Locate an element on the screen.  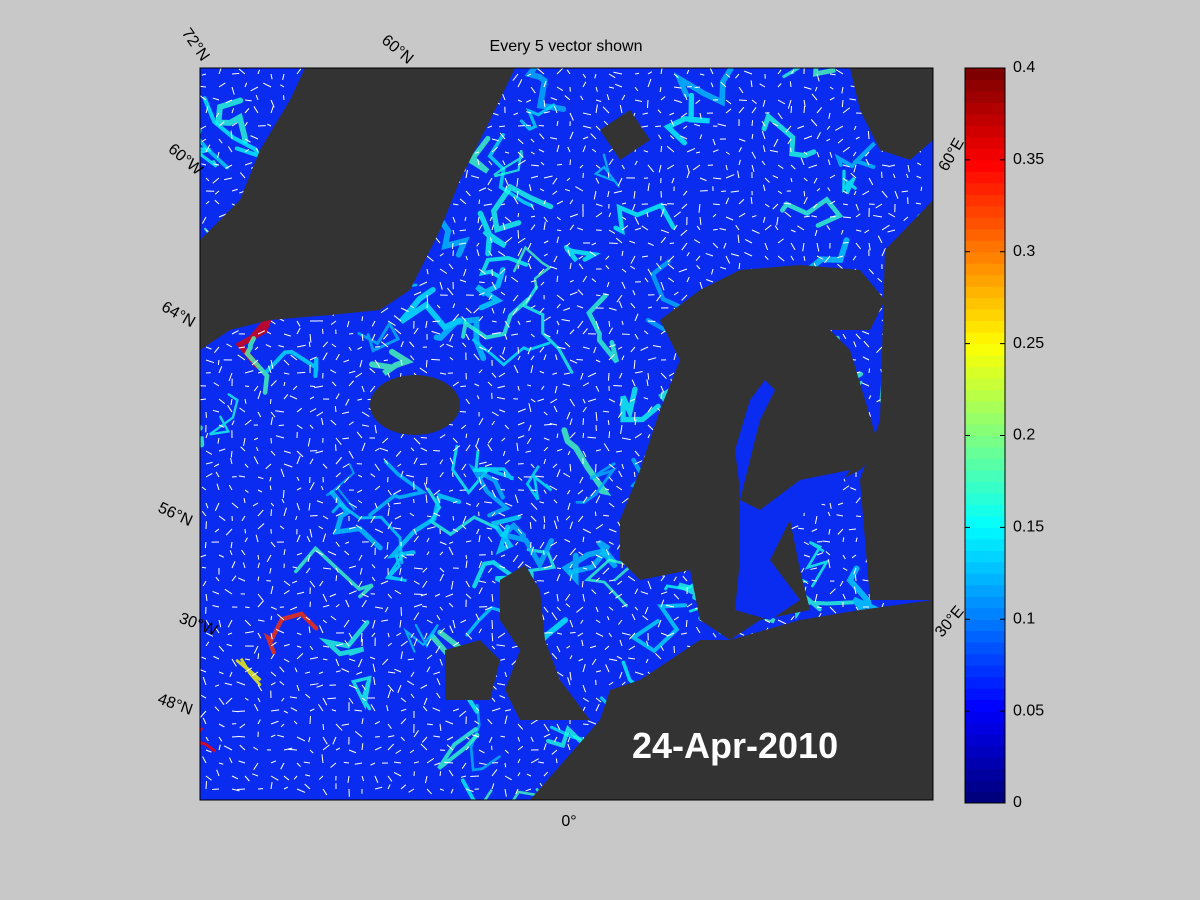
streak is located at coordinates (855, 155).